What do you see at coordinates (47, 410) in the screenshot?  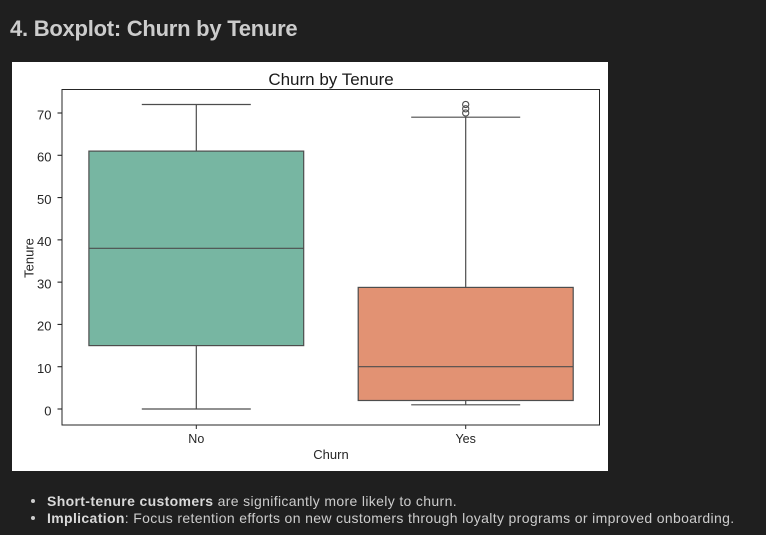 I see `svg-text: 0` at bounding box center [47, 410].